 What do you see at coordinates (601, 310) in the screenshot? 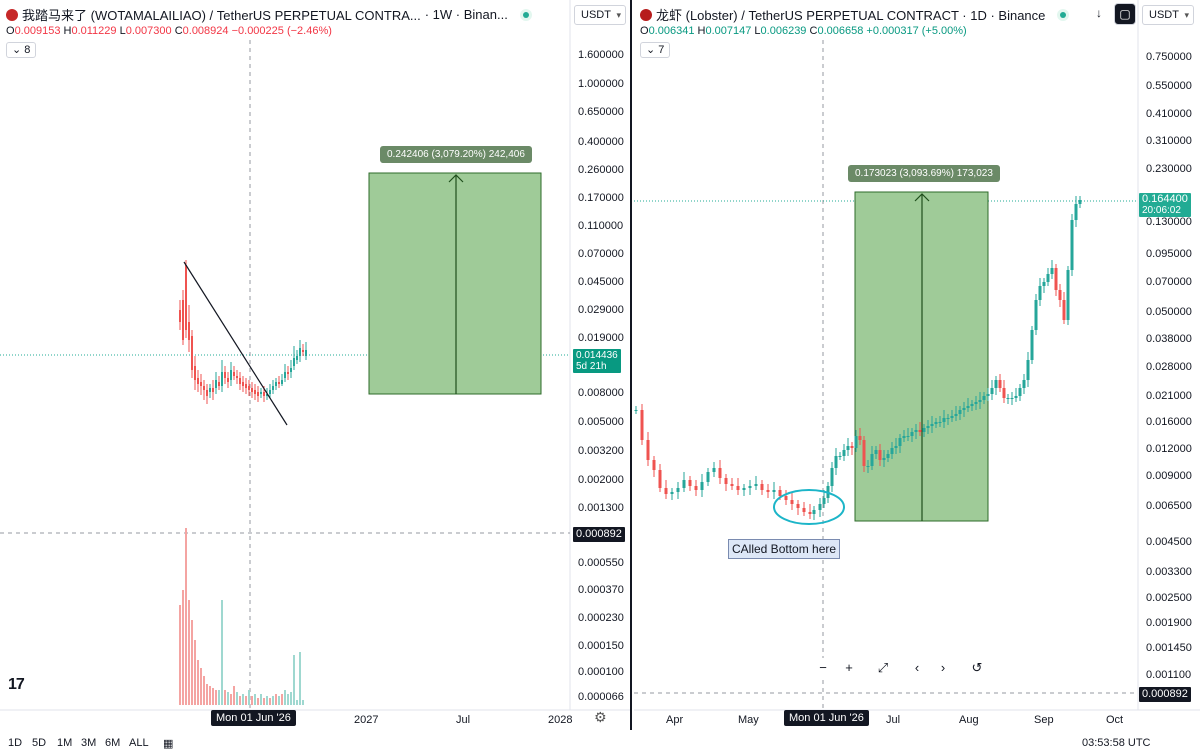
I see `left-price-tick: 0.029000` at bounding box center [601, 310].